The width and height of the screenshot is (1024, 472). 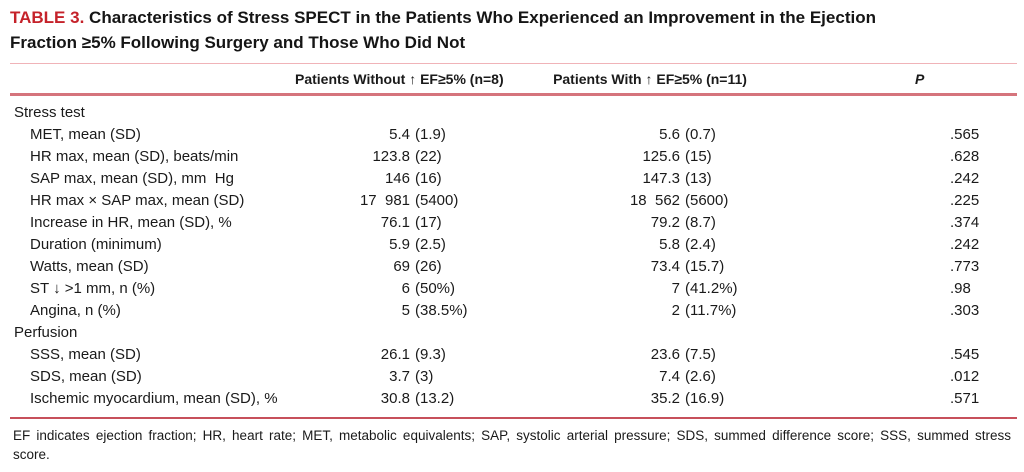 What do you see at coordinates (700, 134) in the screenshot?
I see `value-paren: (0.7)` at bounding box center [700, 134].